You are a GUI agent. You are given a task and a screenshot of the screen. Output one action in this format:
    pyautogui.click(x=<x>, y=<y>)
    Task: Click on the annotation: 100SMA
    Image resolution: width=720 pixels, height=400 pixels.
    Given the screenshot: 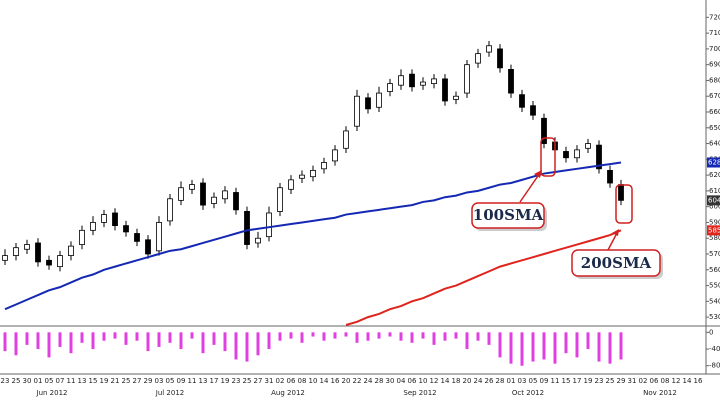 What is the action you would take?
    pyautogui.click(x=508, y=215)
    